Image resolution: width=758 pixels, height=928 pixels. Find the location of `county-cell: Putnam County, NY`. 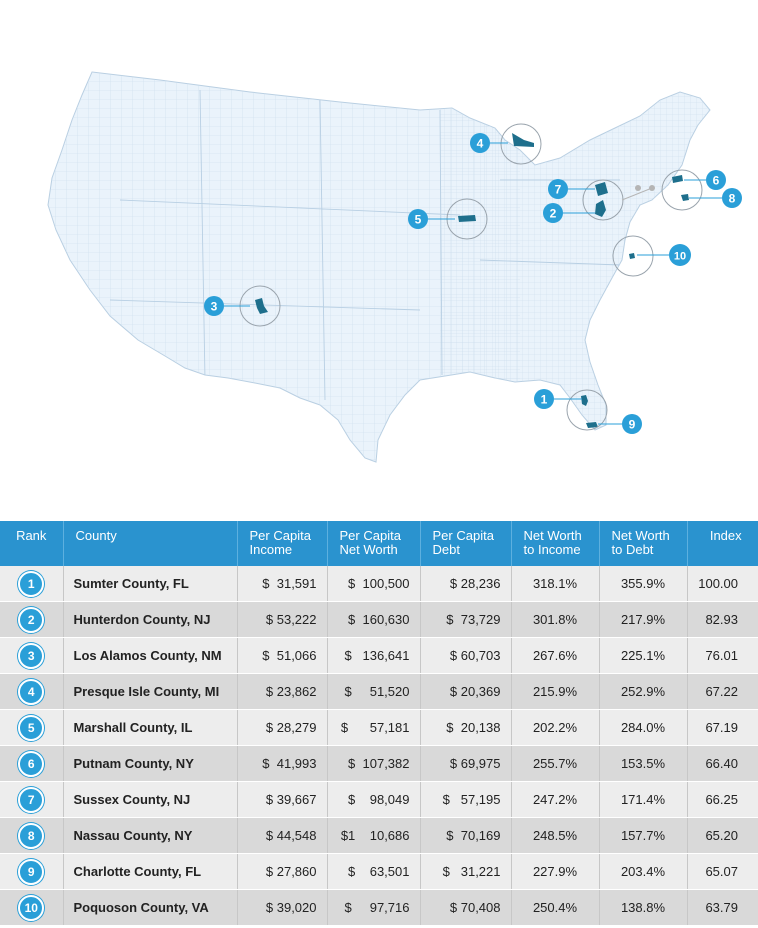

county-cell: Putnam County, NY is located at coordinates (150, 763).